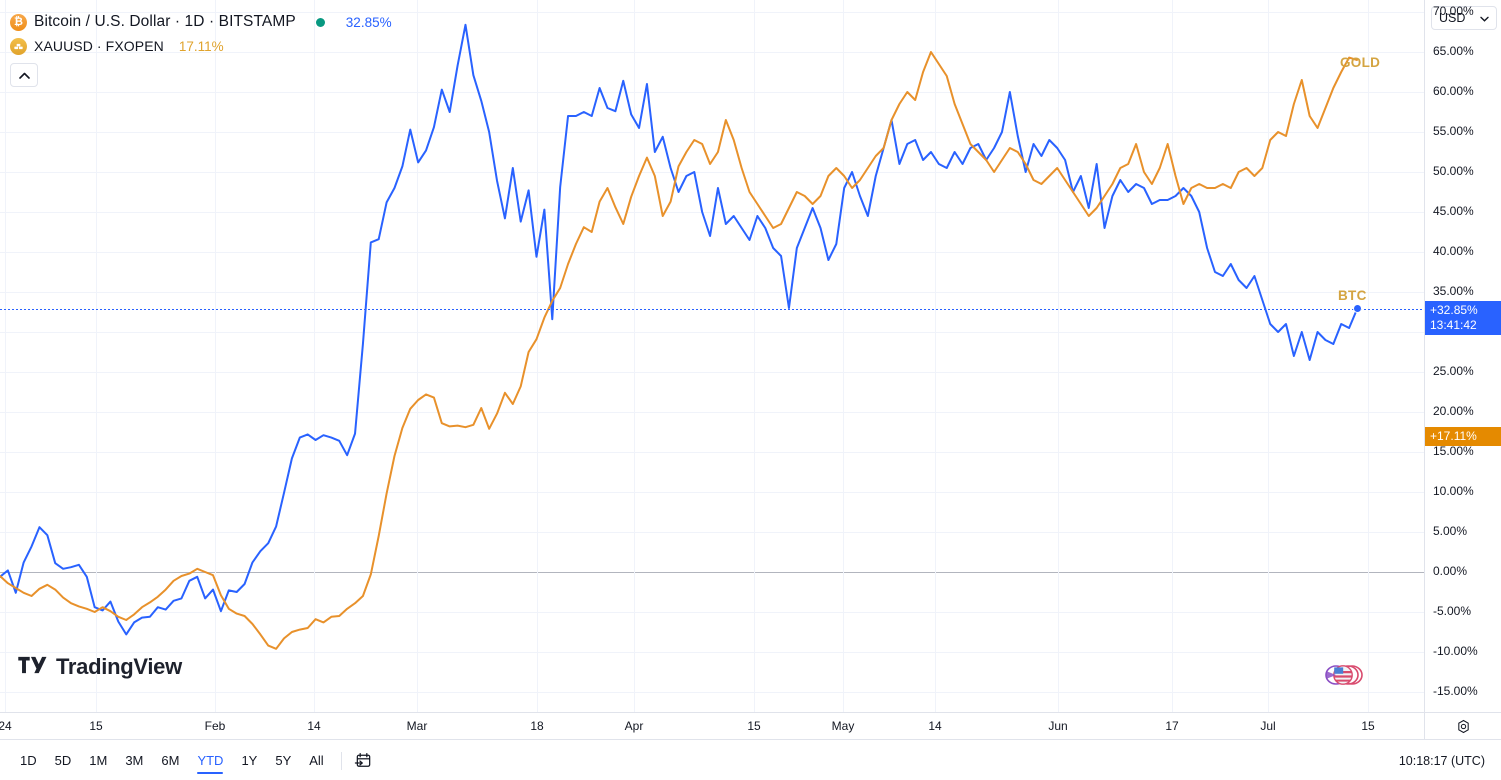  I want to click on time-axis-tick: Mar, so click(417, 726).